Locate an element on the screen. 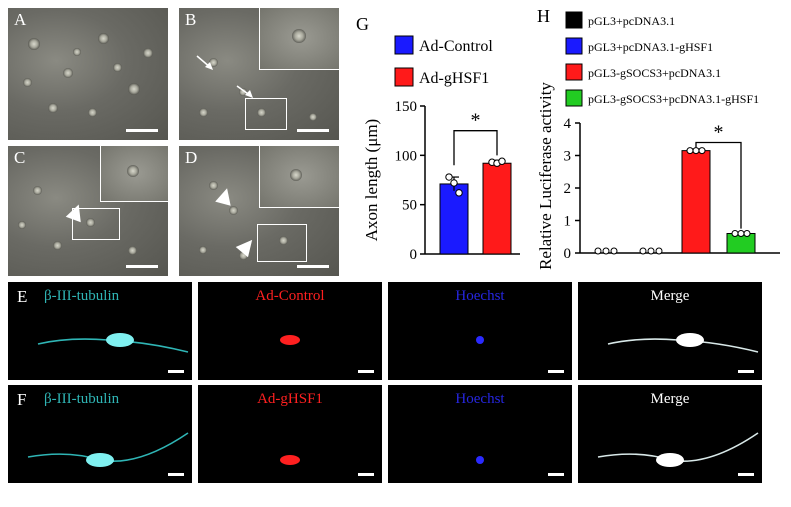 Image resolution: width=791 pixels, height=507 pixels. panel-label-b: B is located at coordinates (191, 19).